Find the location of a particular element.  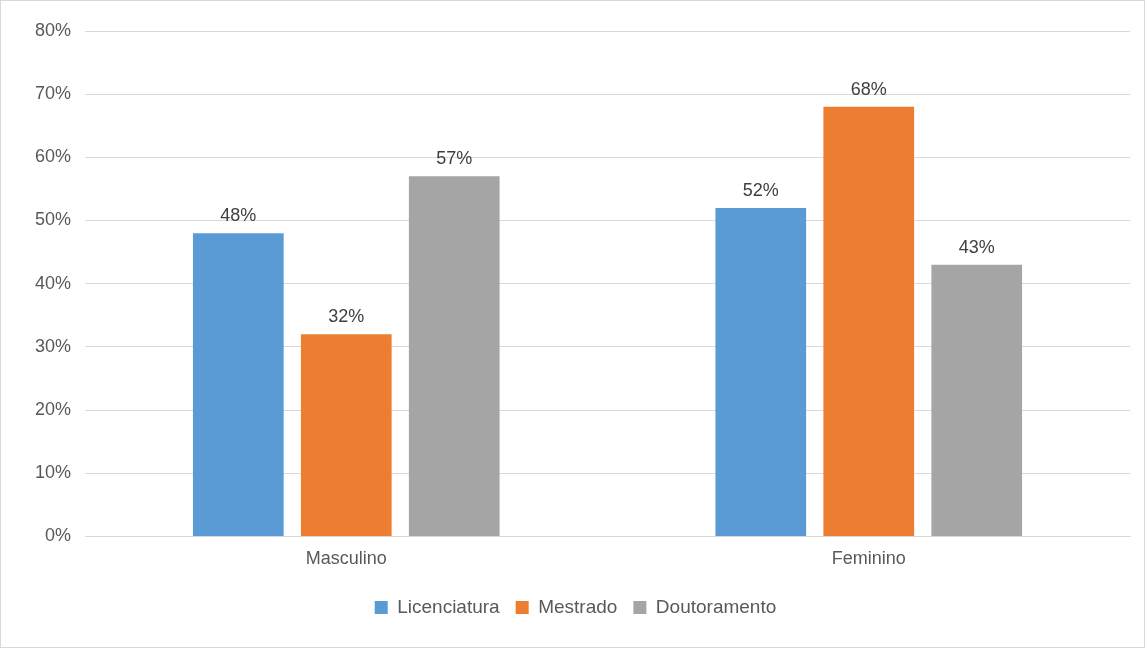

y-tick-label: 30% is located at coordinates (53, 345).